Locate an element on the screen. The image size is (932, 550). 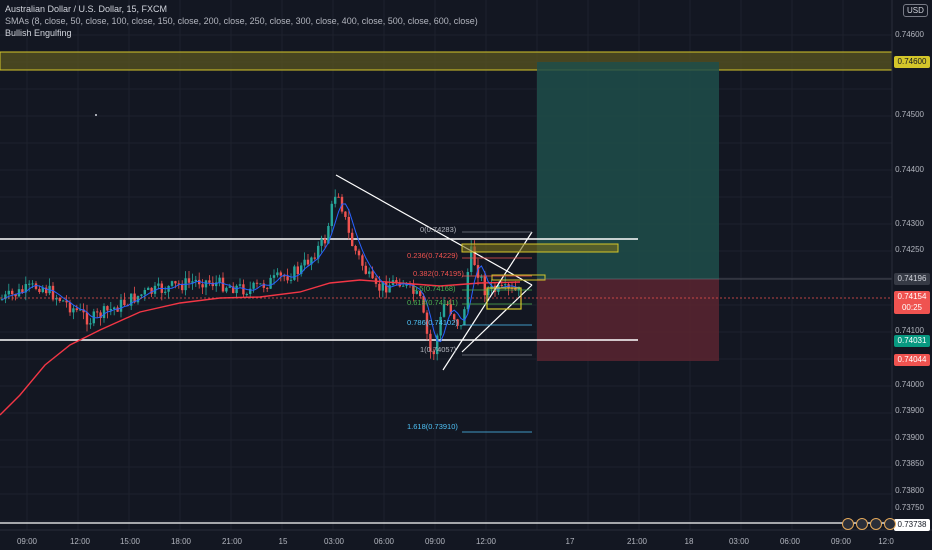
last-price-tag: 0.74154 is located at coordinates (912, 297).